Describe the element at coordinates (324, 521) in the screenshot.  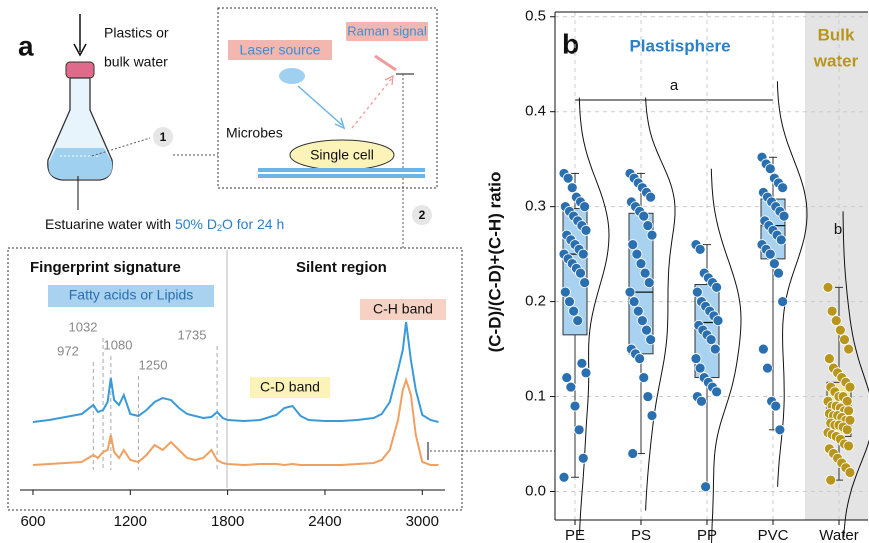
I see `x-tick-label: 2400` at that location.